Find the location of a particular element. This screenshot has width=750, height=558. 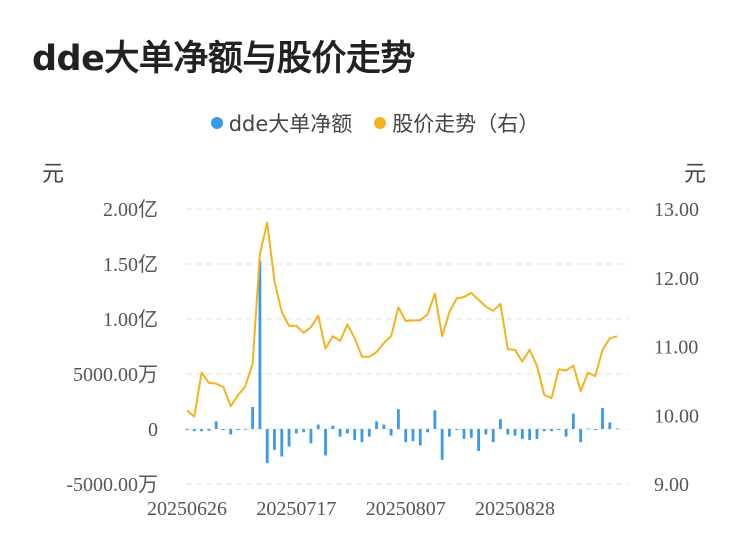

legend-dot-dde is located at coordinates (216, 123).